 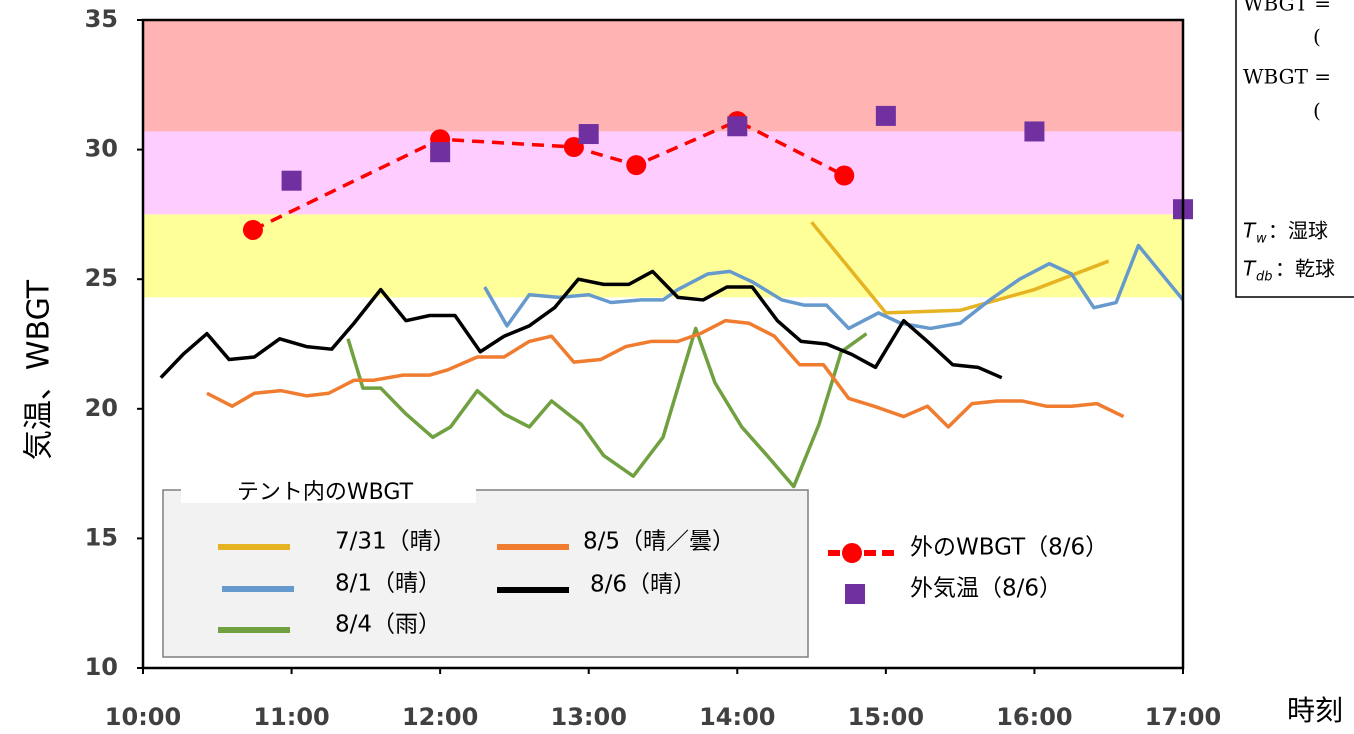 I want to click on y-tick-label: 15, so click(x=101, y=537).